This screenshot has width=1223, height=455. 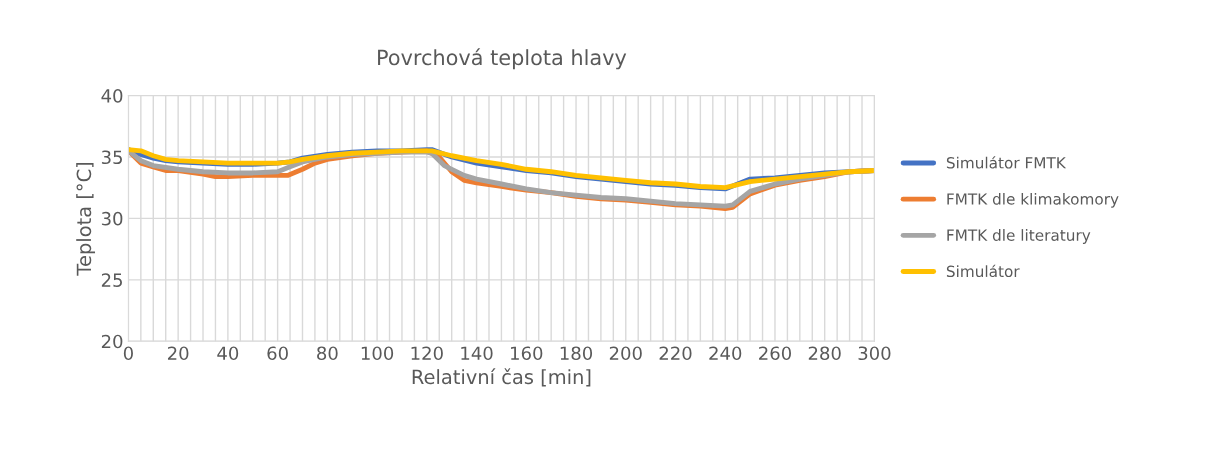 What do you see at coordinates (675, 353) in the screenshot?
I see `x-tick-label: 220` at bounding box center [675, 353].